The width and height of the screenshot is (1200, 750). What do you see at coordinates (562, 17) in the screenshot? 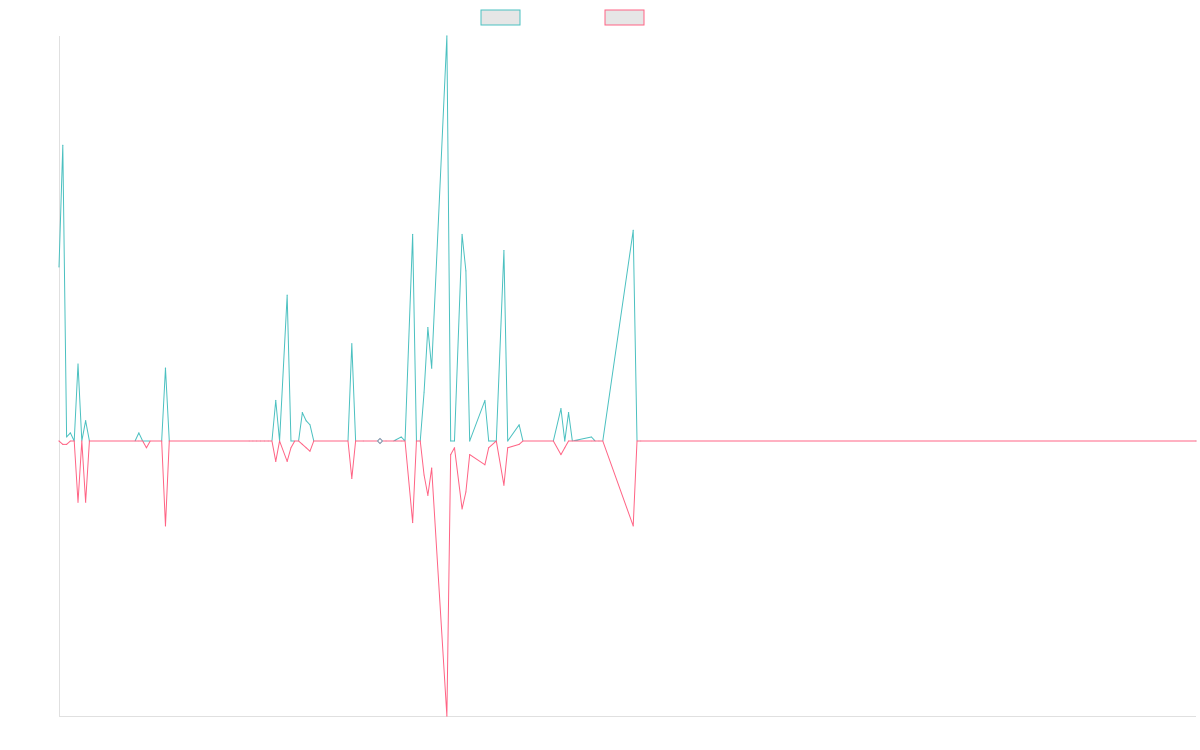
I see `legend` at bounding box center [562, 17].